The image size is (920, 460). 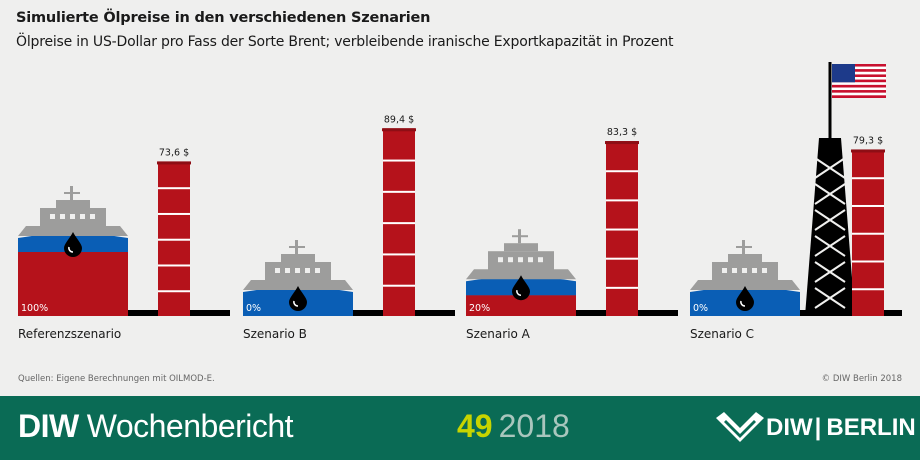 I want to click on us-flag-icon, so click(x=859, y=81).